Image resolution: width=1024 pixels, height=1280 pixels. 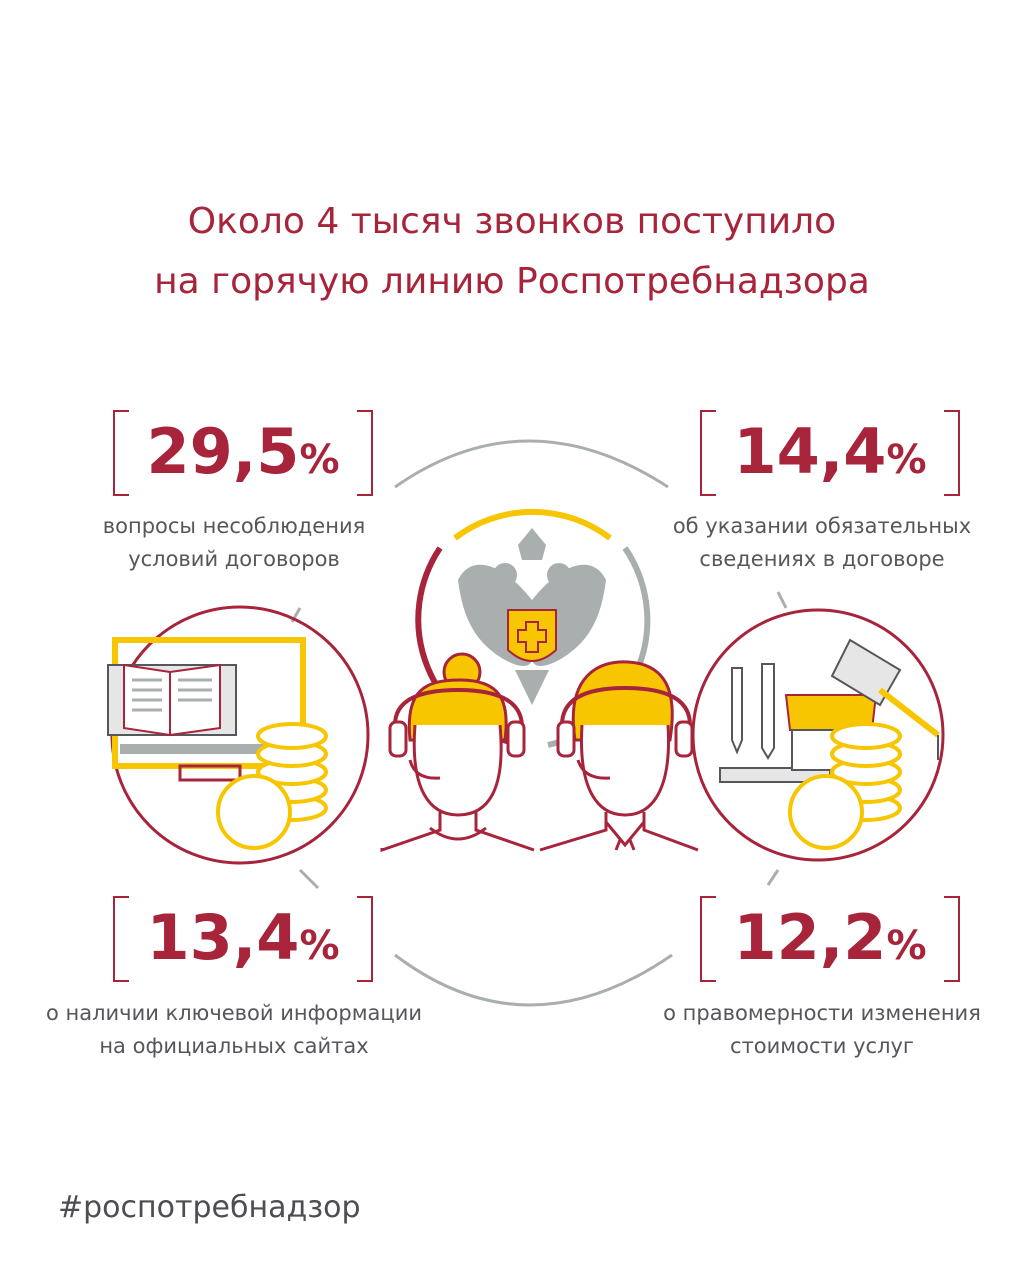 I want to click on stat-value-box: 29,5%, so click(x=243, y=453).